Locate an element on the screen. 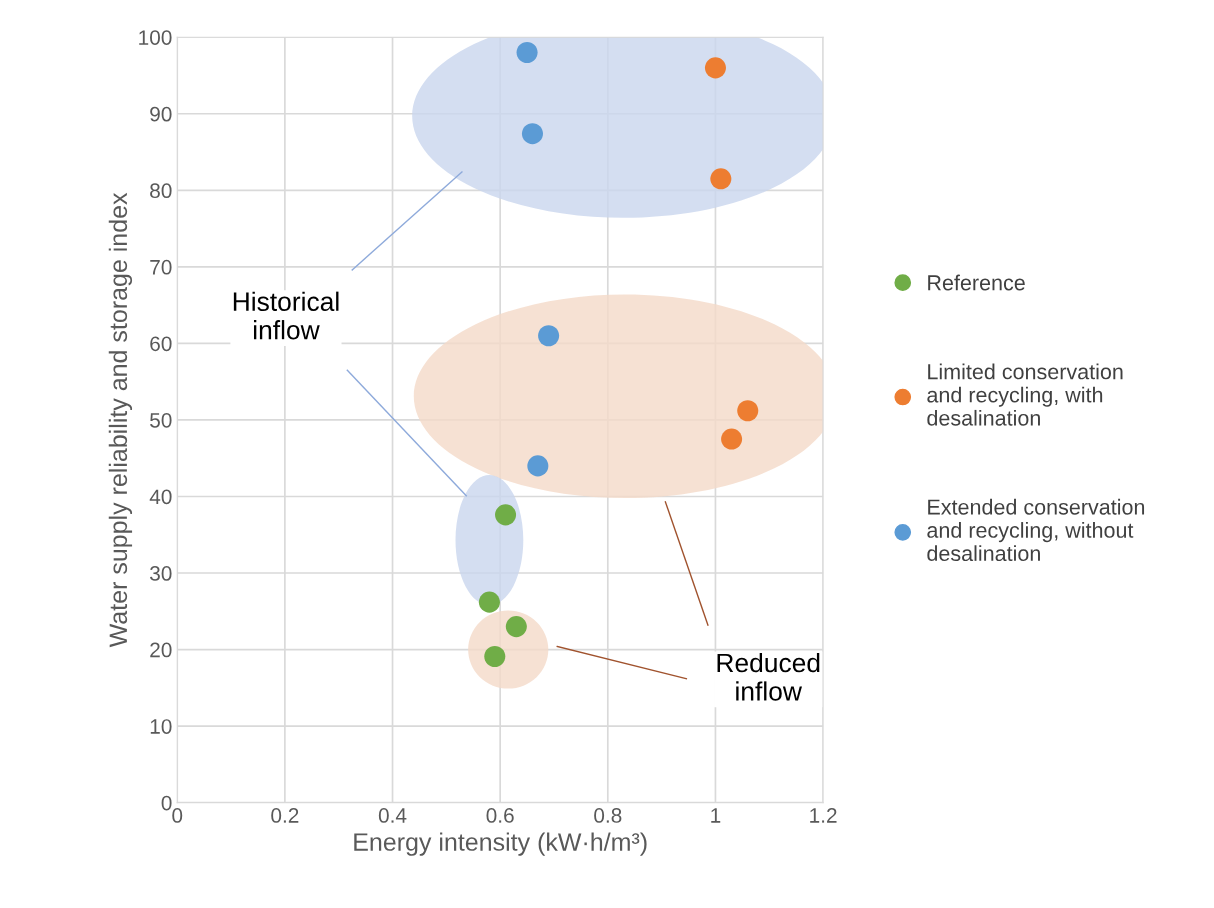 The image size is (1214, 908). x-tick-label: 0.4 is located at coordinates (392, 815).